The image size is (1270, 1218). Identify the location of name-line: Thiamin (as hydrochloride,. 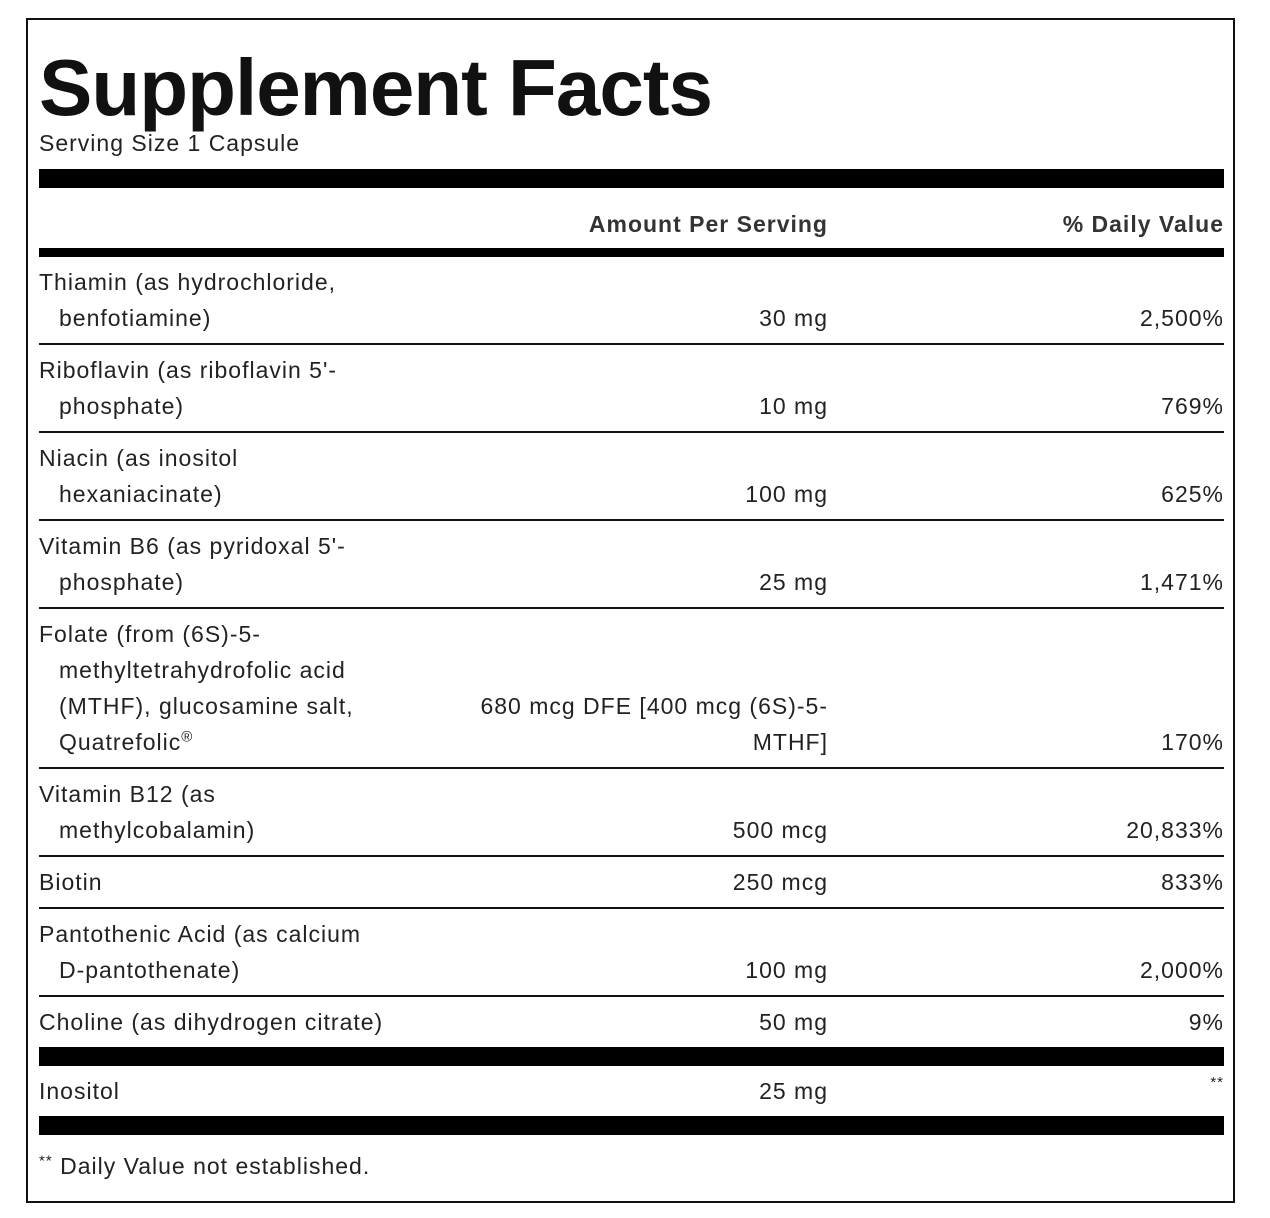
(239, 282).